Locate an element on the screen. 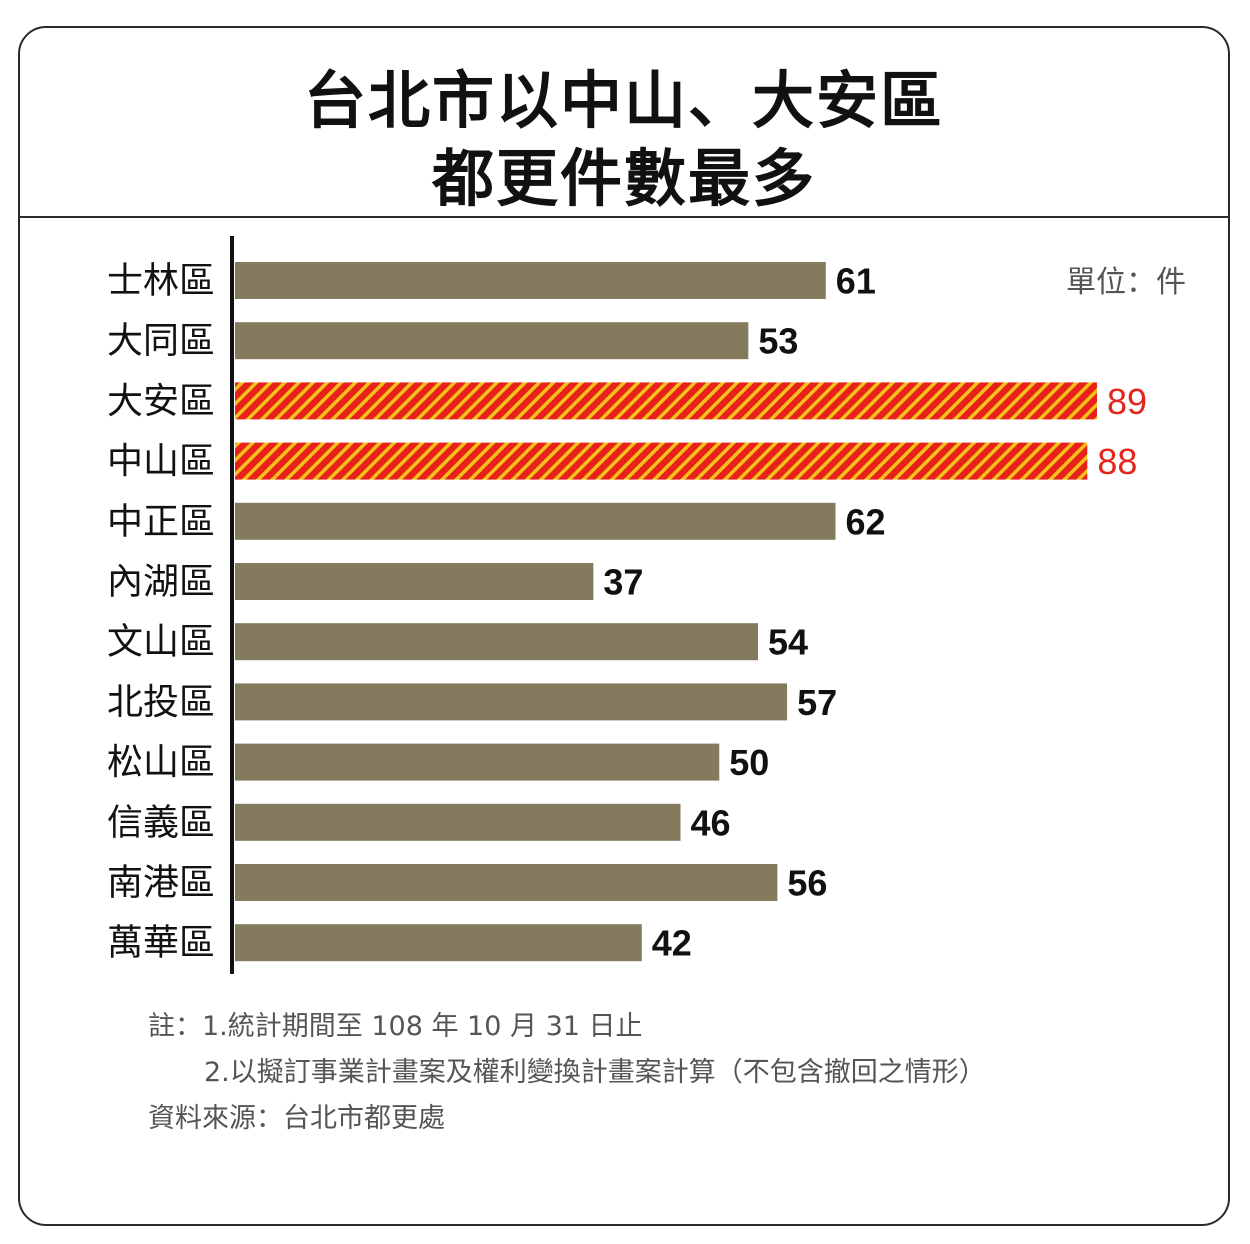  category-label: 中山區 is located at coordinates (161, 461).